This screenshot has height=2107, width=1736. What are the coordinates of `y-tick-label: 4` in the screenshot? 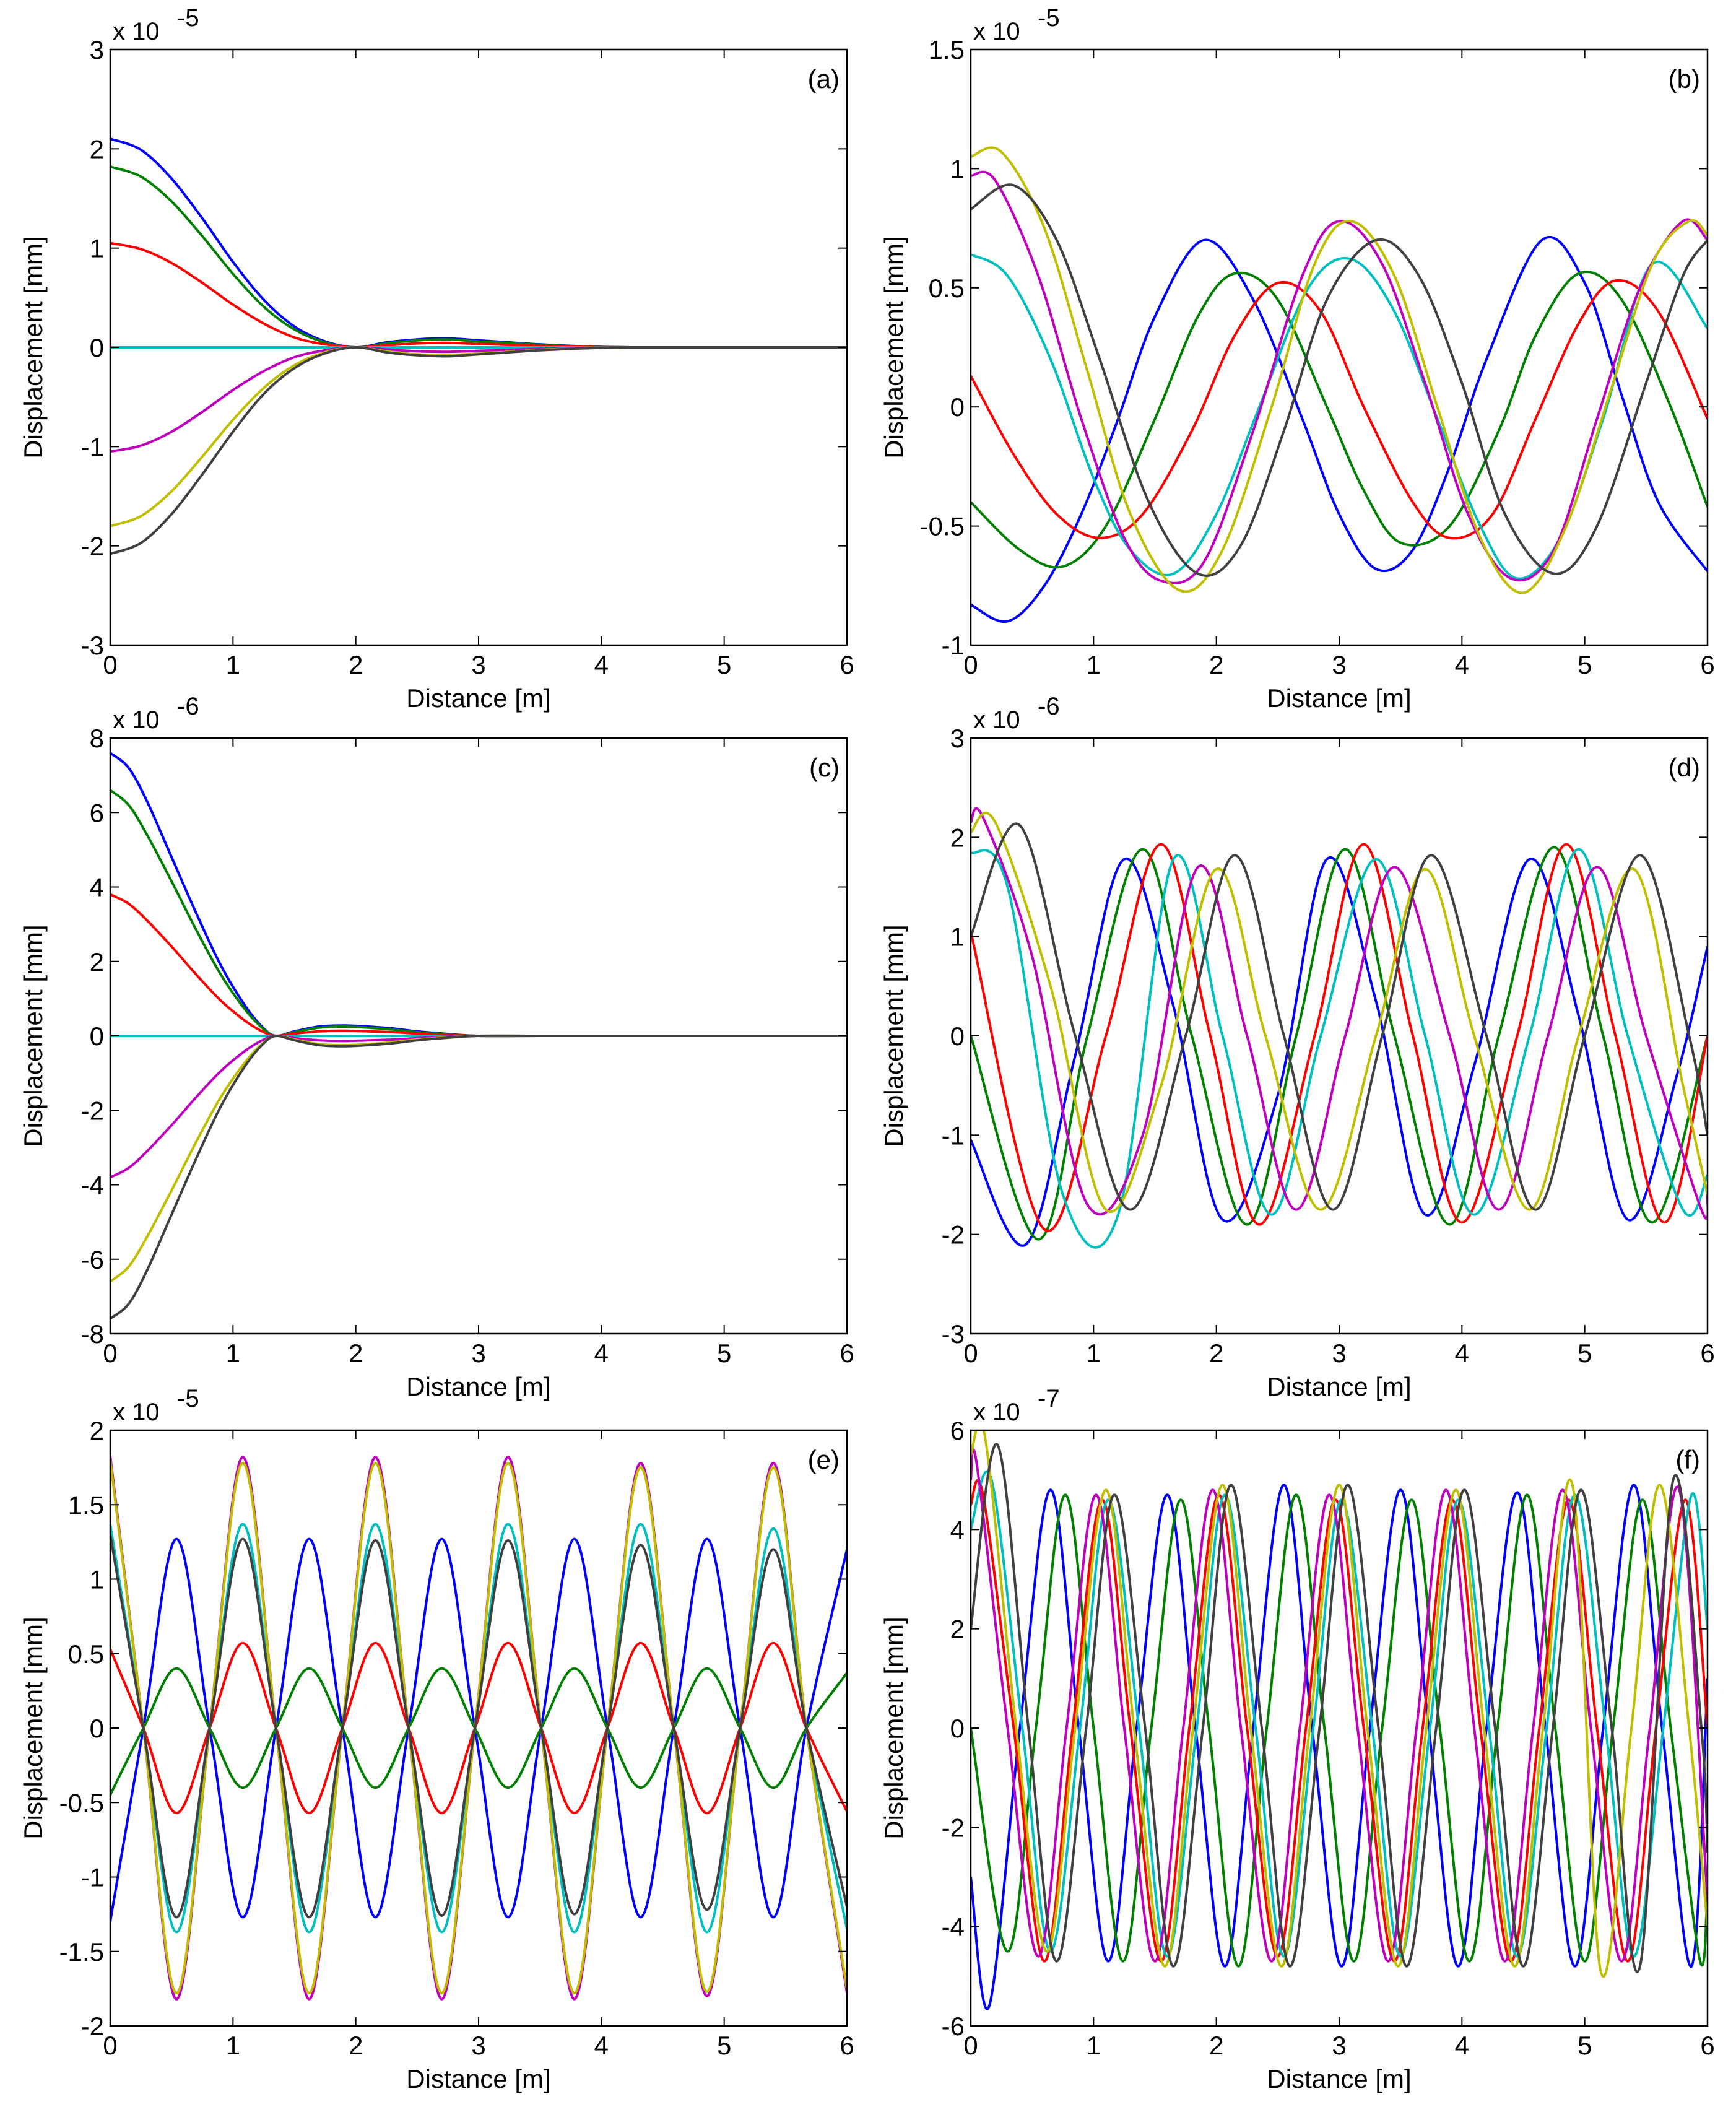 It's located at (957, 1529).